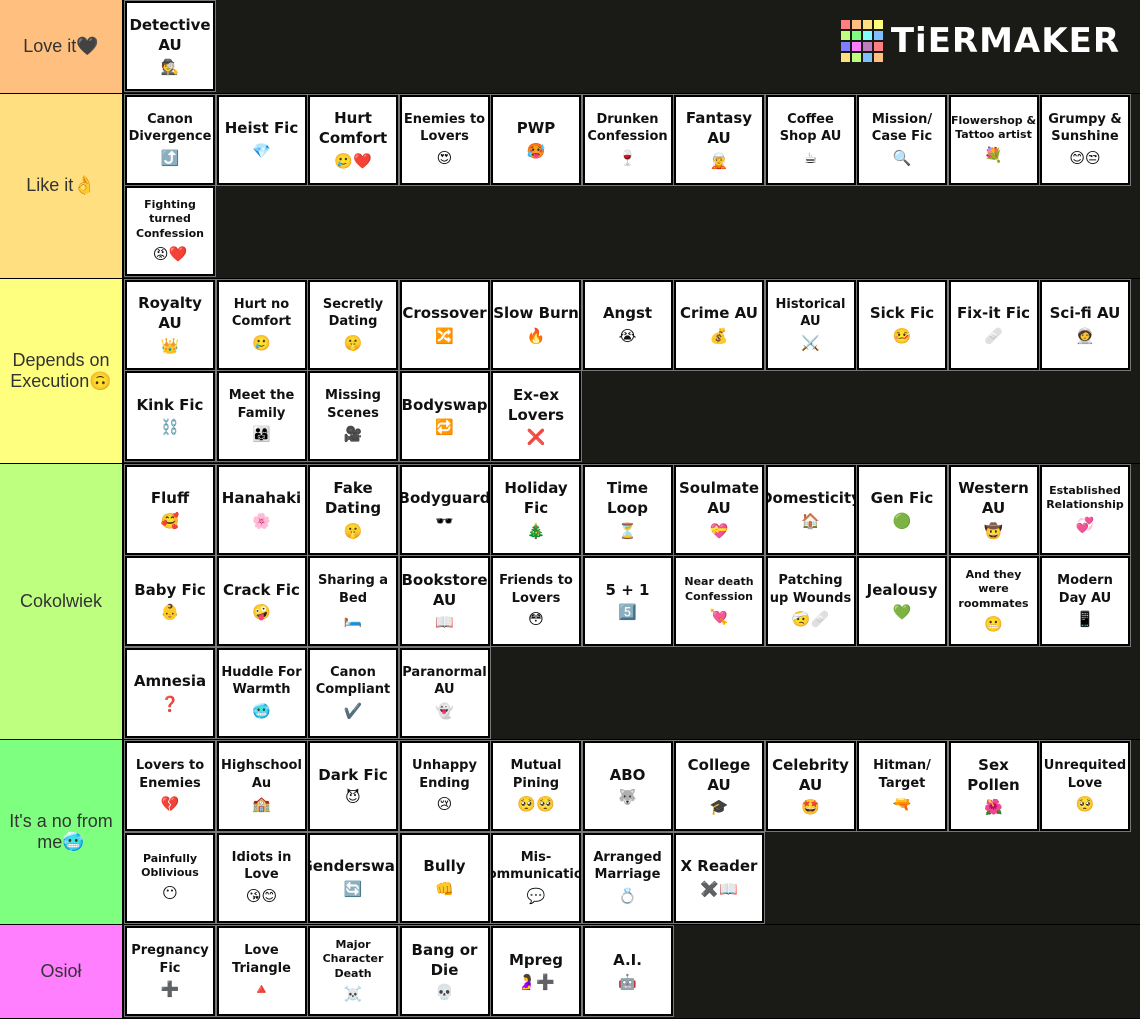  What do you see at coordinates (444, 601) in the screenshot?
I see `tier-item: Bookstore AU 📖` at bounding box center [444, 601].